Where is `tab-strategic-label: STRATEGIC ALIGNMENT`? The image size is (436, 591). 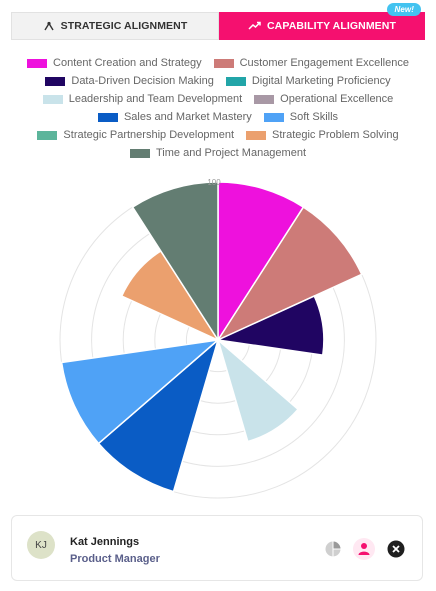 tab-strategic-label: STRATEGIC ALIGNMENT is located at coordinates (124, 26).